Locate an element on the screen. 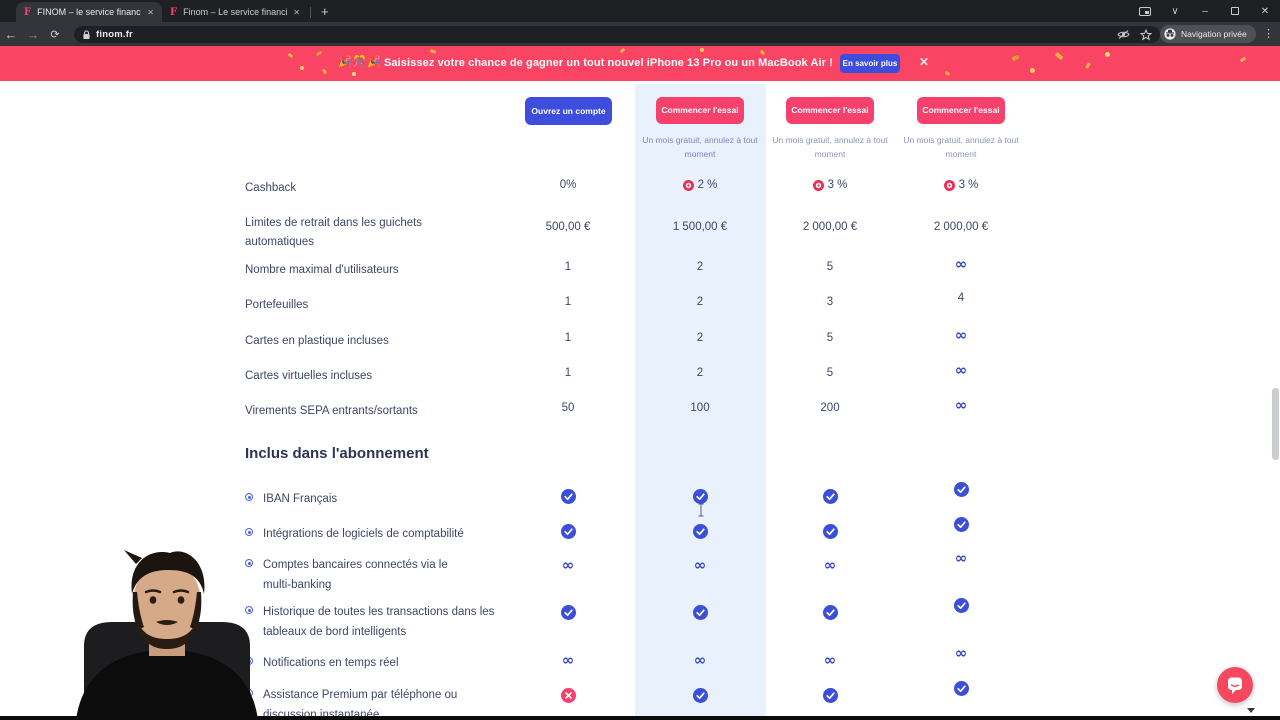 The width and height of the screenshot is (1280, 720). chat-bubble-icon is located at coordinates (1235, 685).